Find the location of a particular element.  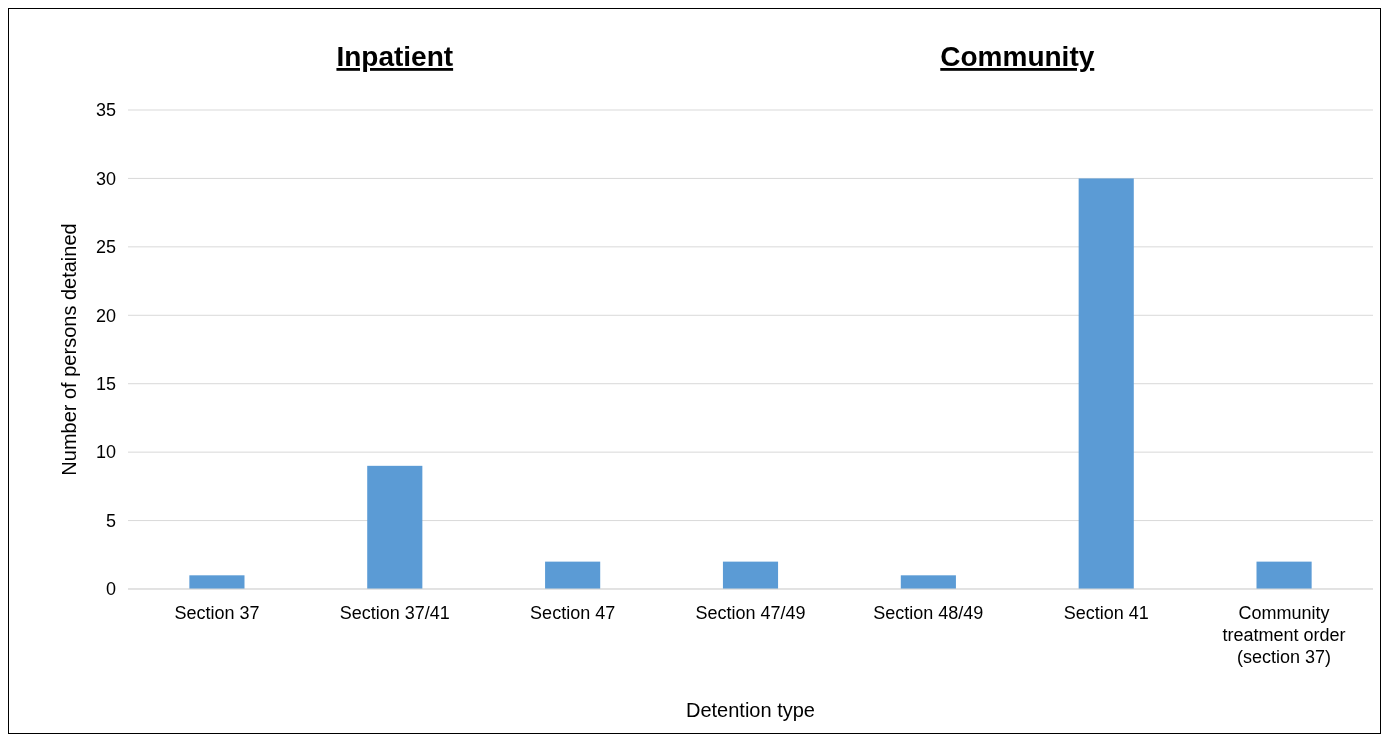

y-tick-label: 25 is located at coordinates (105, 247).